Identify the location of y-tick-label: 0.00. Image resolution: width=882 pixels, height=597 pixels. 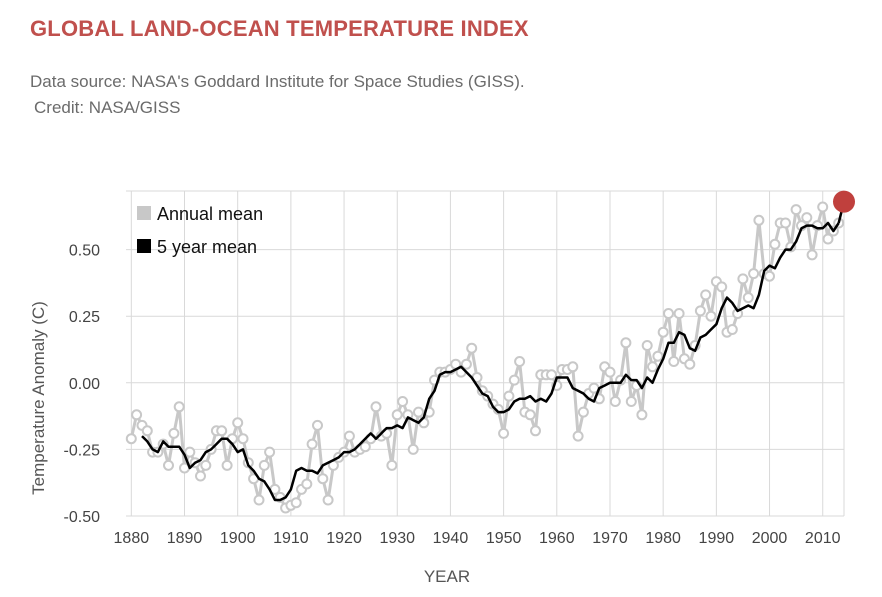
(84, 384).